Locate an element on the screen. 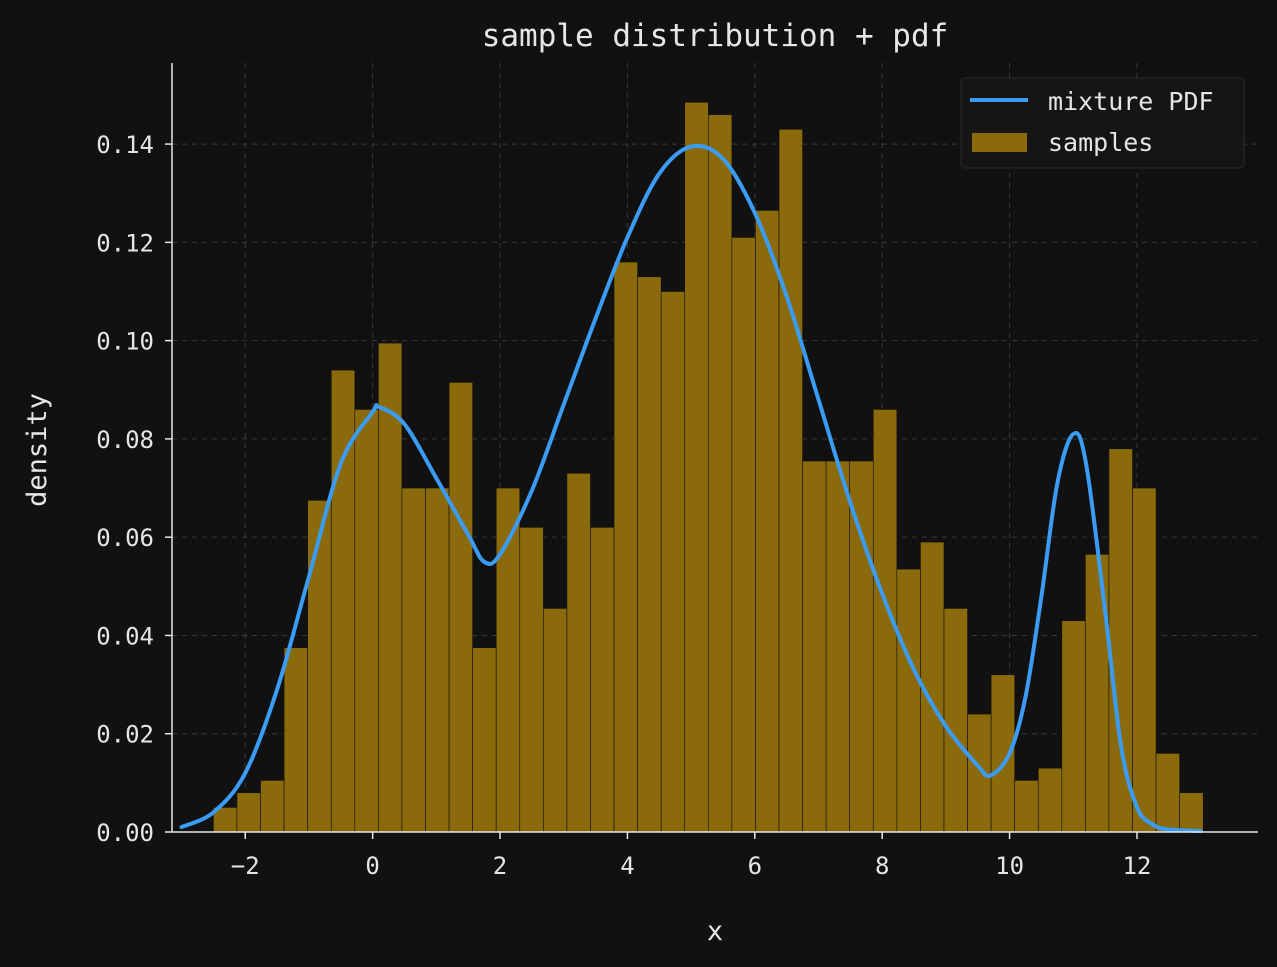  x-tick-label: 10 is located at coordinates (1009, 866).